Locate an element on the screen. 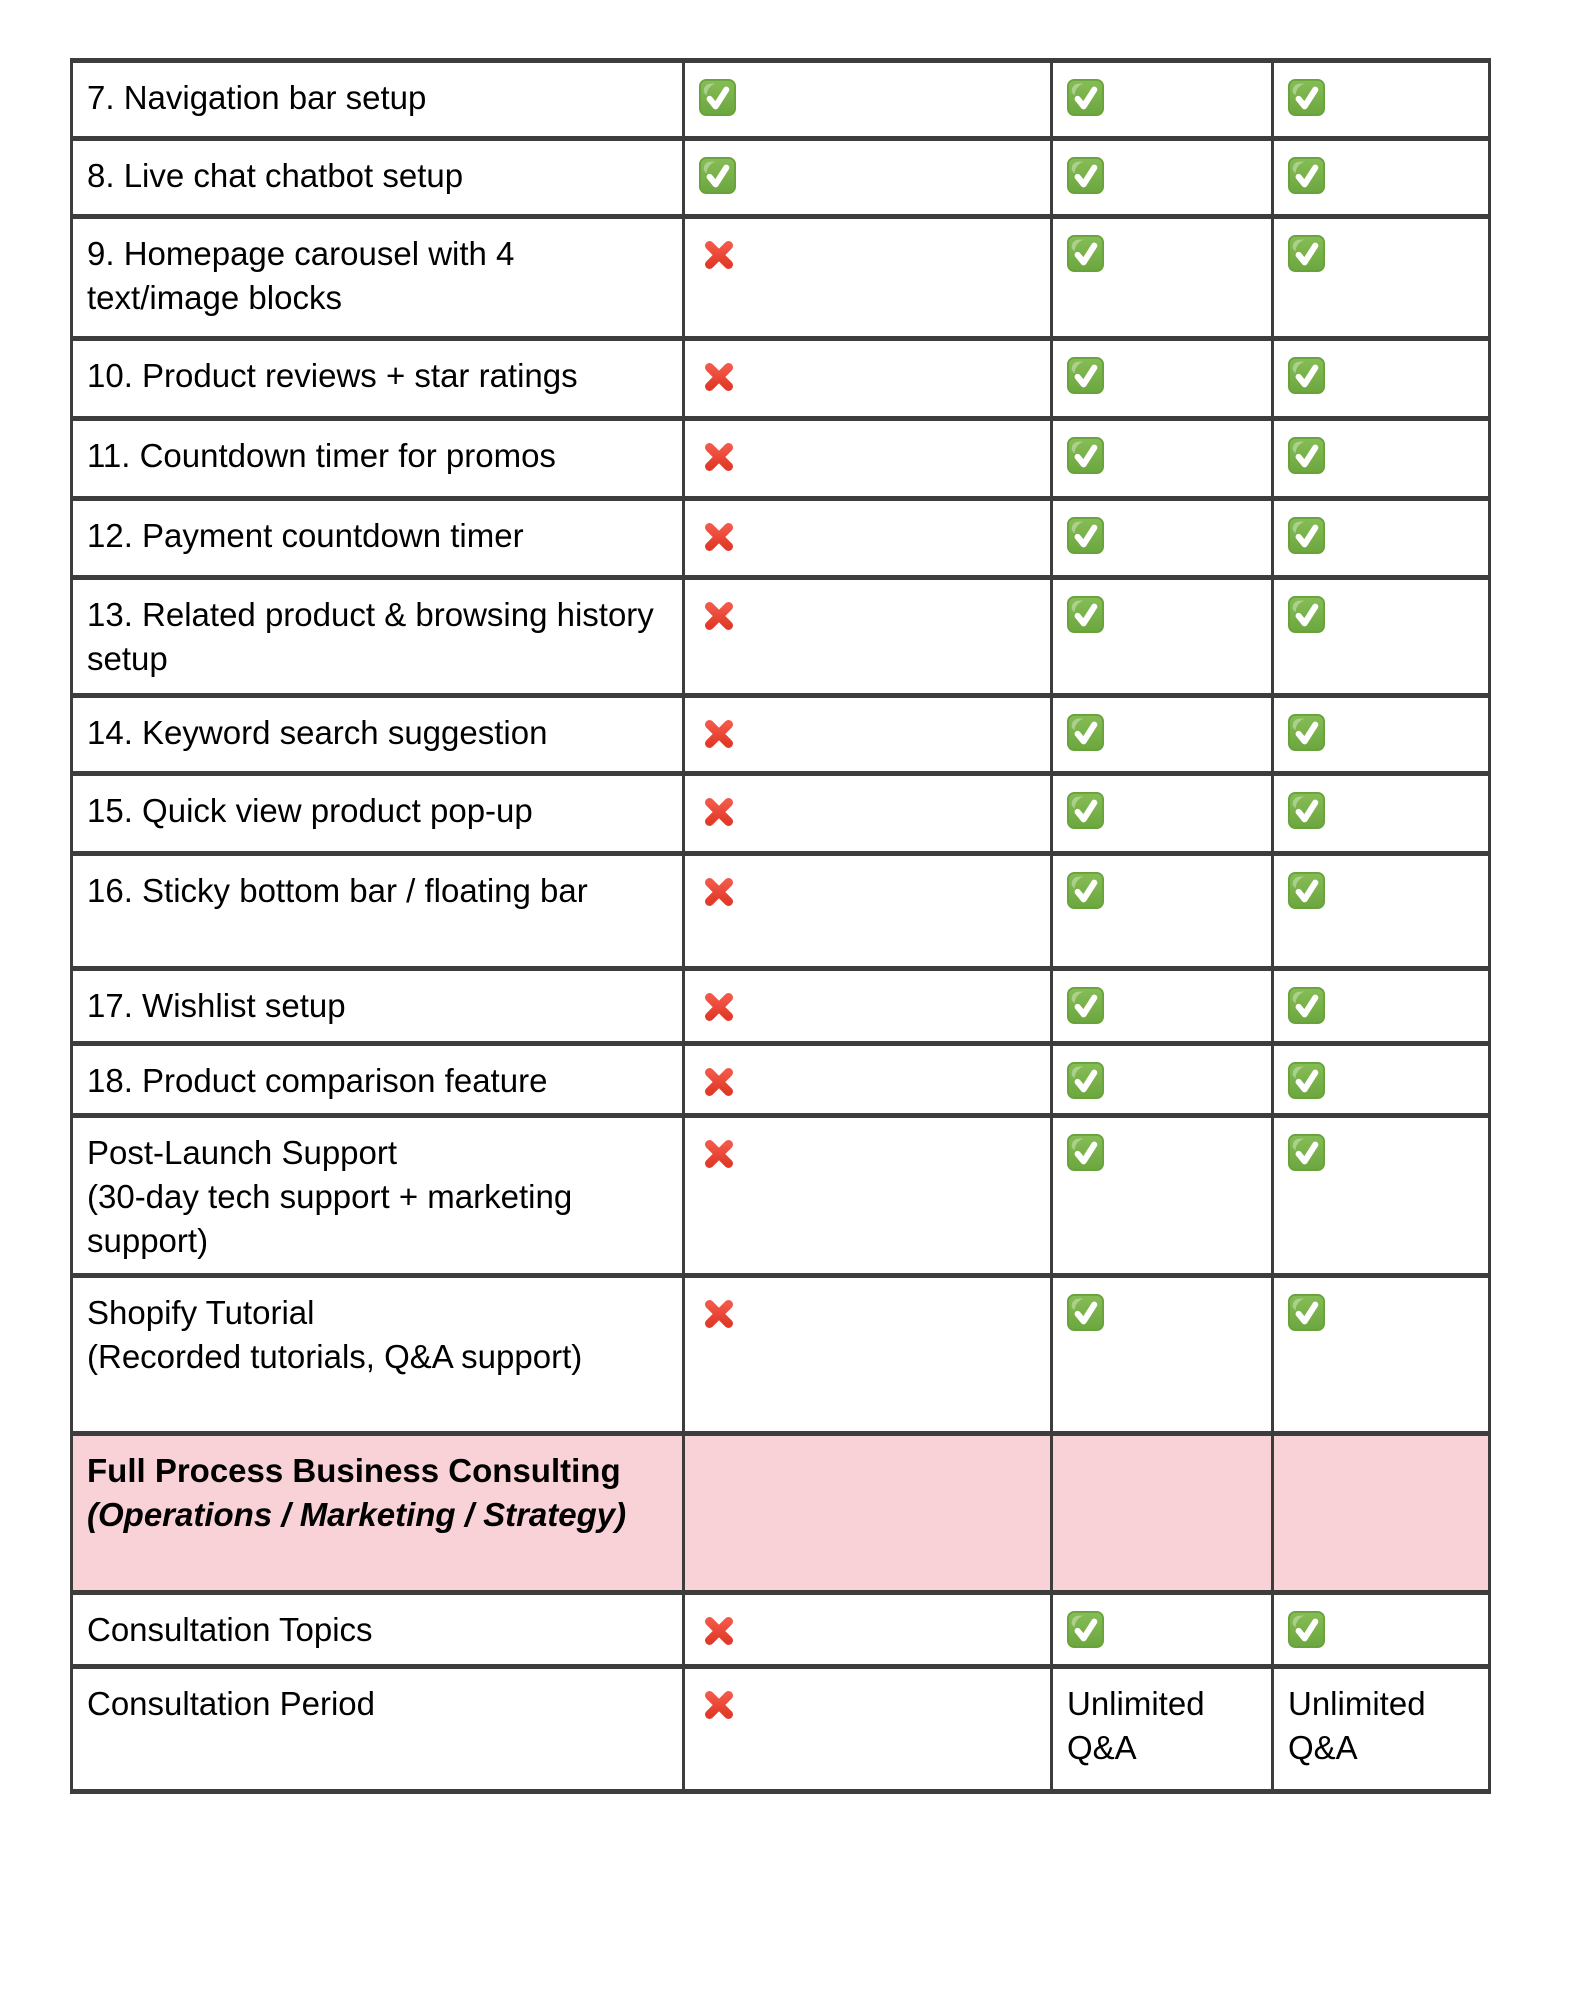  feature-label-line: text/image blocks is located at coordinates (214, 297).